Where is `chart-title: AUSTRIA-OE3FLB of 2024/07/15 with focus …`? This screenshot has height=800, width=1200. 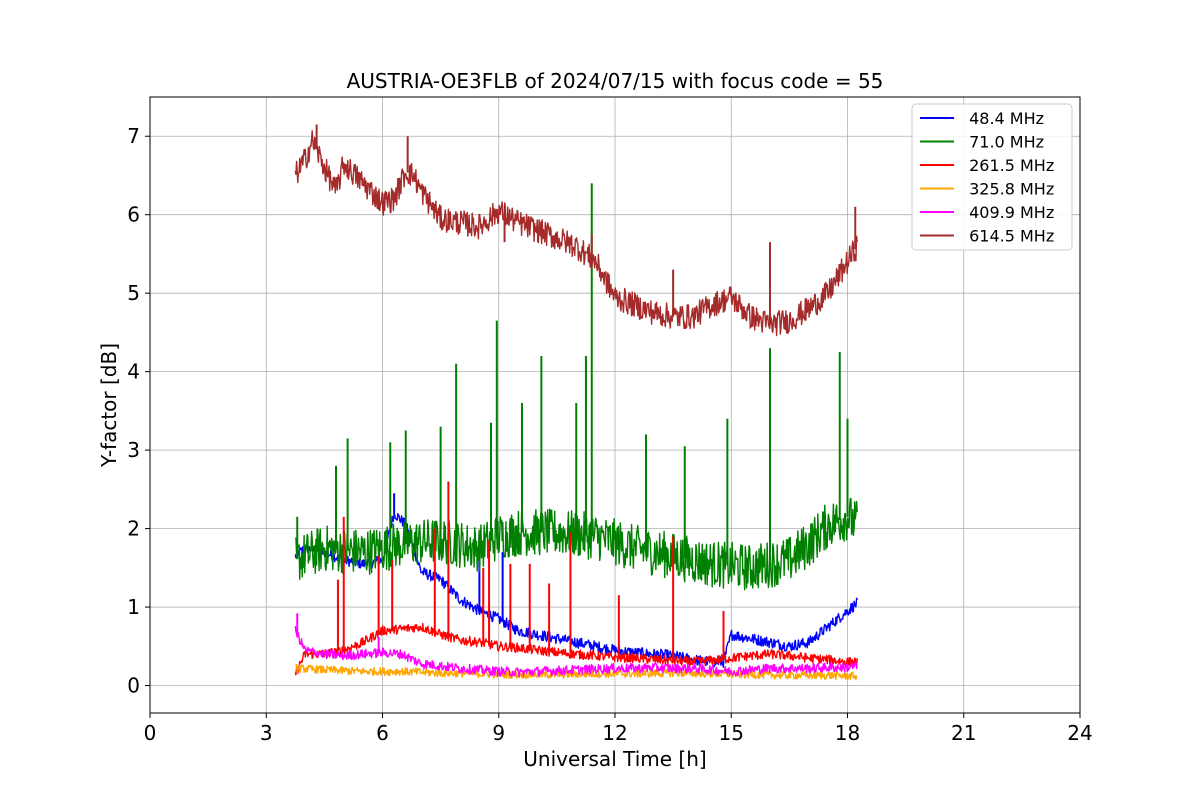 chart-title: AUSTRIA-OE3FLB of 2024/07/15 with focus … is located at coordinates (615, 81).